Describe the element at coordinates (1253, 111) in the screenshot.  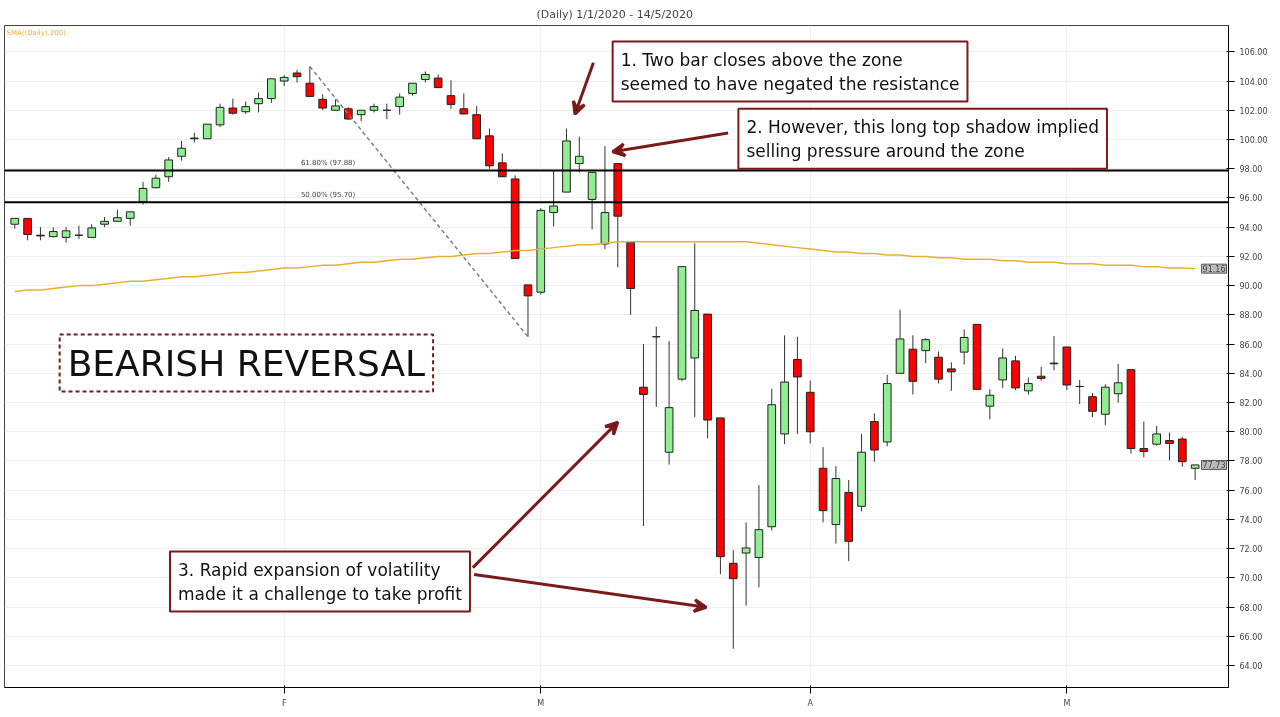
I see `y-tick-label: 102.00` at that location.